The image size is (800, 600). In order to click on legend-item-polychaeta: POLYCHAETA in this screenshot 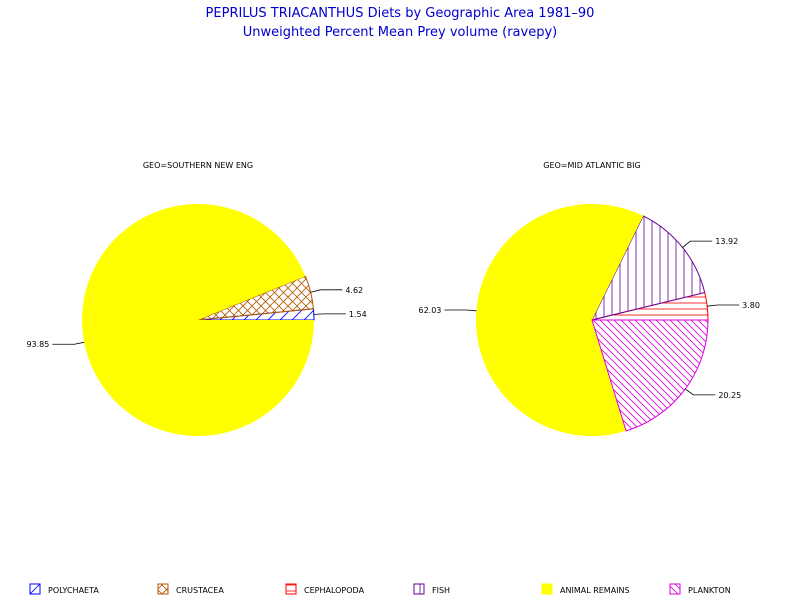, I will do `click(64, 589)`.